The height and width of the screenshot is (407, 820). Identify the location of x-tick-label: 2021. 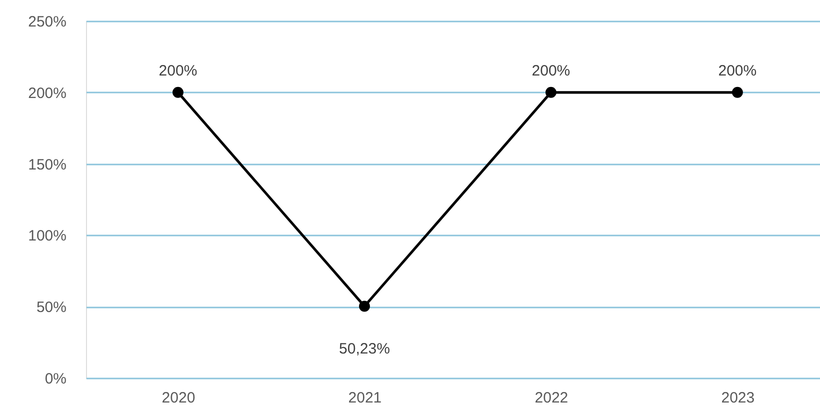
(365, 398).